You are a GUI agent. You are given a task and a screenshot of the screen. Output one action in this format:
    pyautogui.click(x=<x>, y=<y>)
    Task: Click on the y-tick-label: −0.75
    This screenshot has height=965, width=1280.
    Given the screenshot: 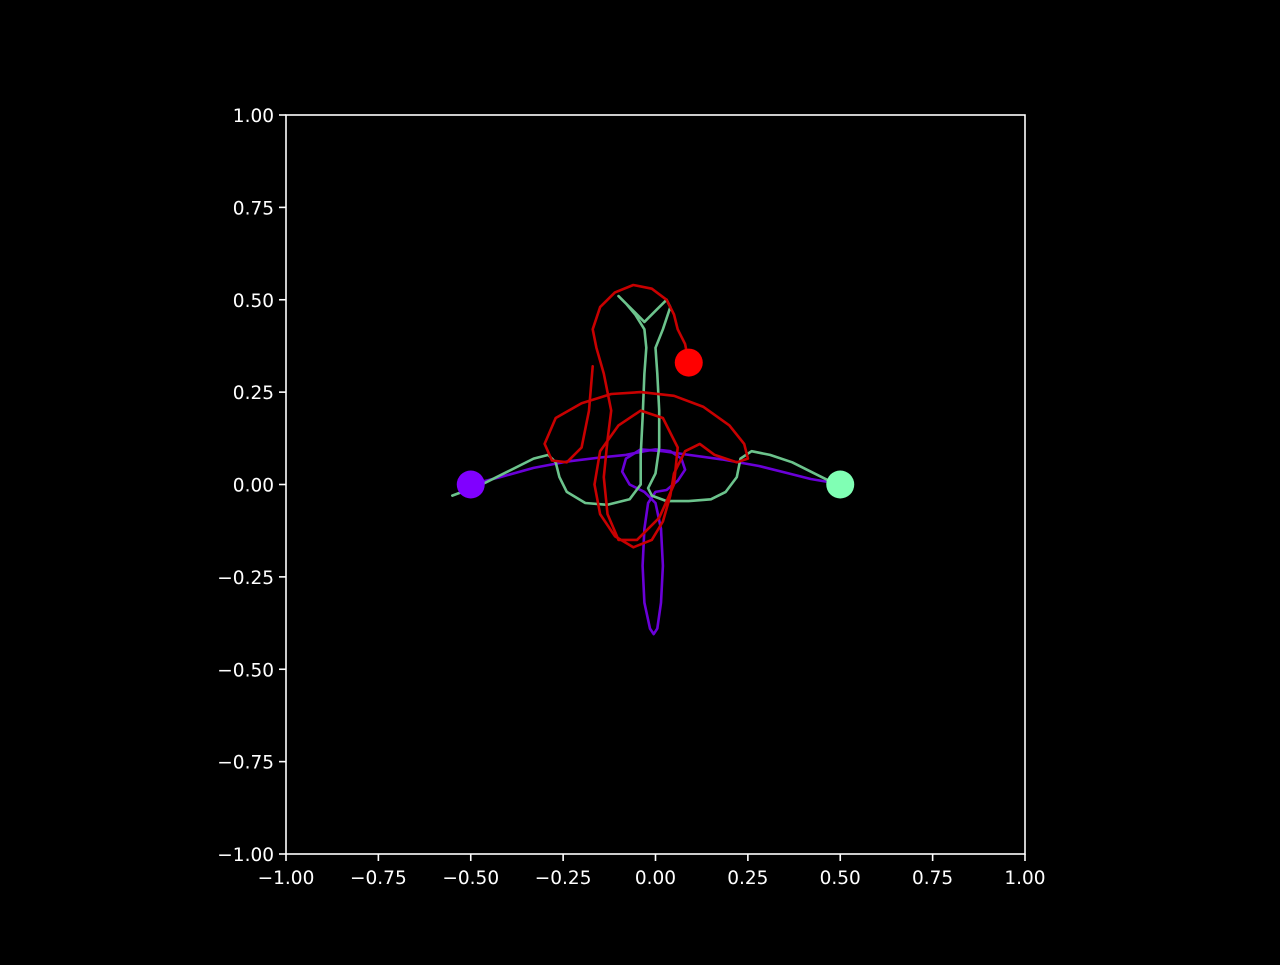 What is the action you would take?
    pyautogui.click(x=245, y=763)
    